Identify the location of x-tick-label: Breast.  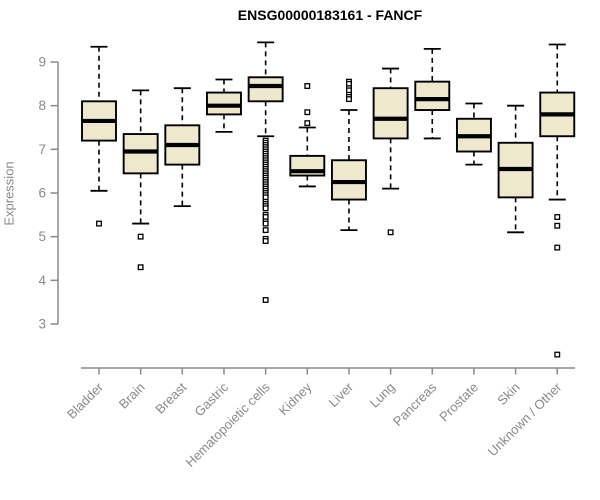
(170, 397).